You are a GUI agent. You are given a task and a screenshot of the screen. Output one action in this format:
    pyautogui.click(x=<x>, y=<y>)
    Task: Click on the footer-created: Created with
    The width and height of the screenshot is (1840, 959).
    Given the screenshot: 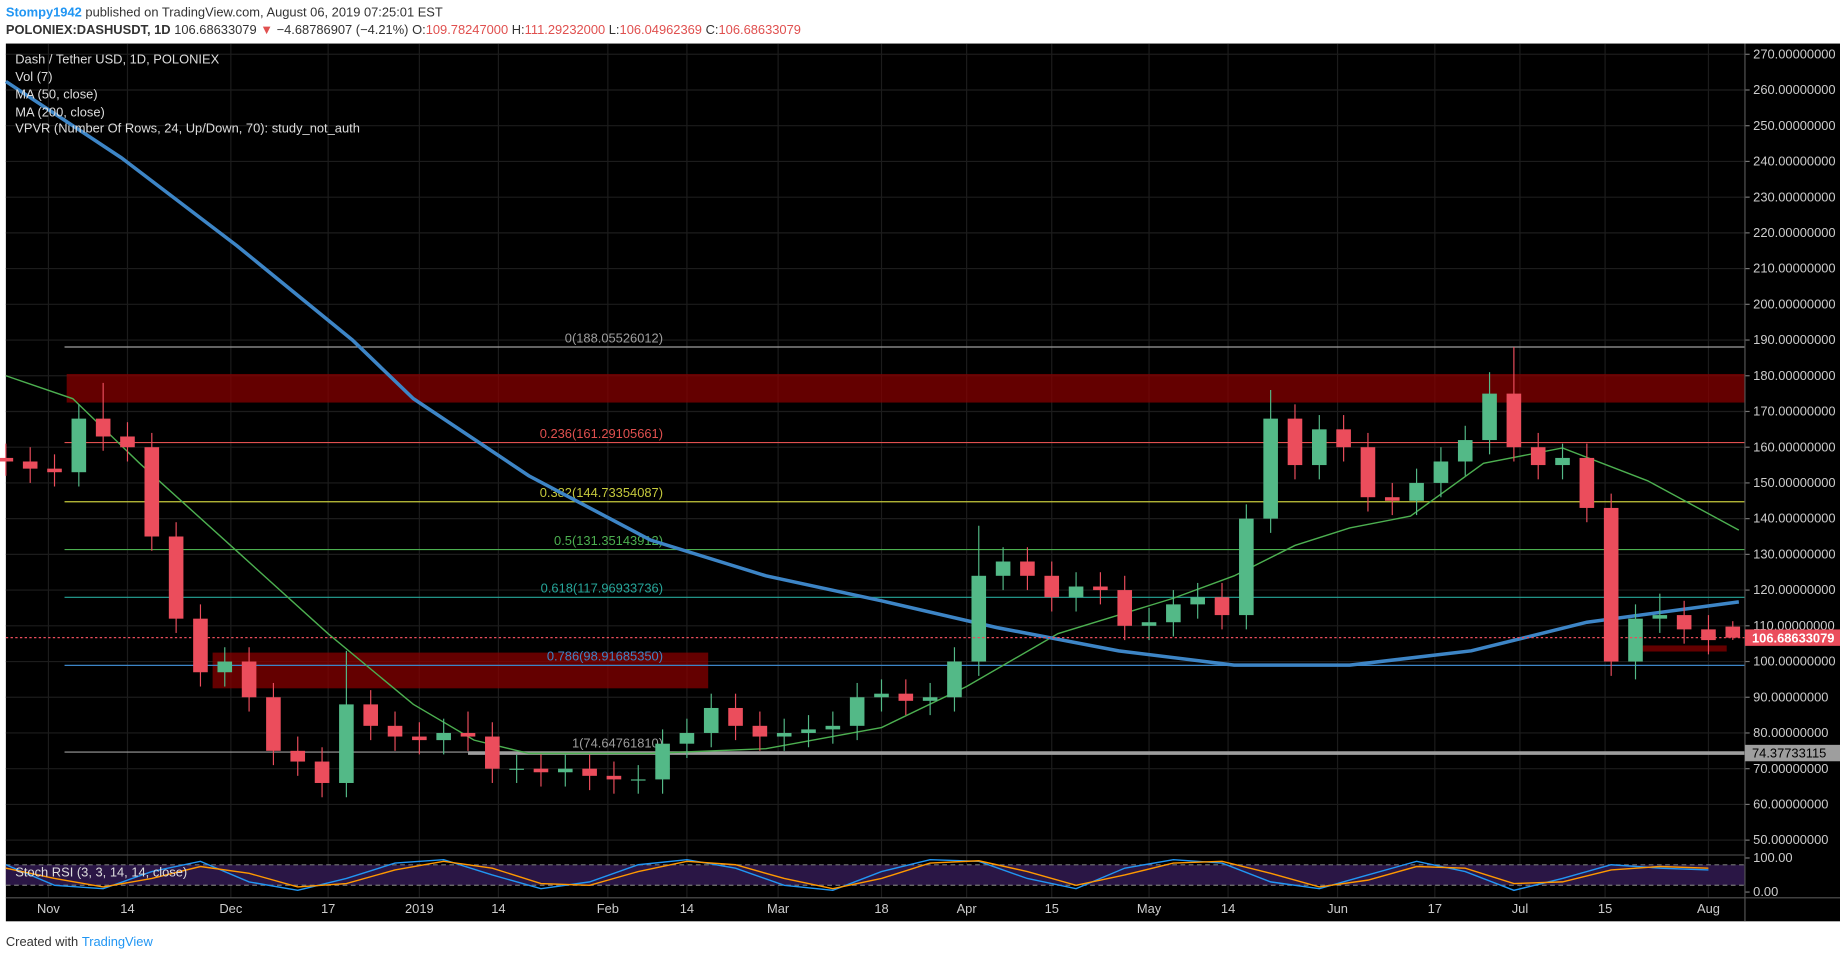 What is the action you would take?
    pyautogui.click(x=42, y=941)
    